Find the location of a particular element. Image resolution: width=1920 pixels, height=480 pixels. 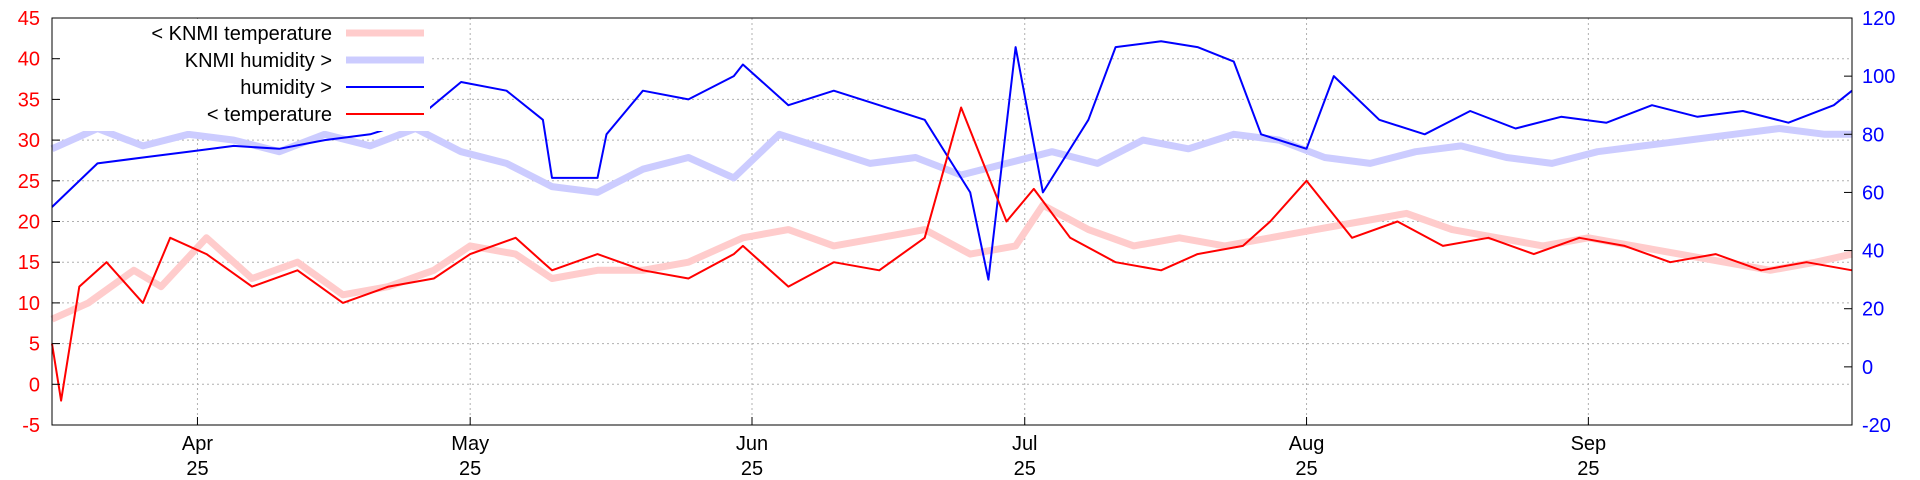

x-tick-month: May is located at coordinates (470, 444).